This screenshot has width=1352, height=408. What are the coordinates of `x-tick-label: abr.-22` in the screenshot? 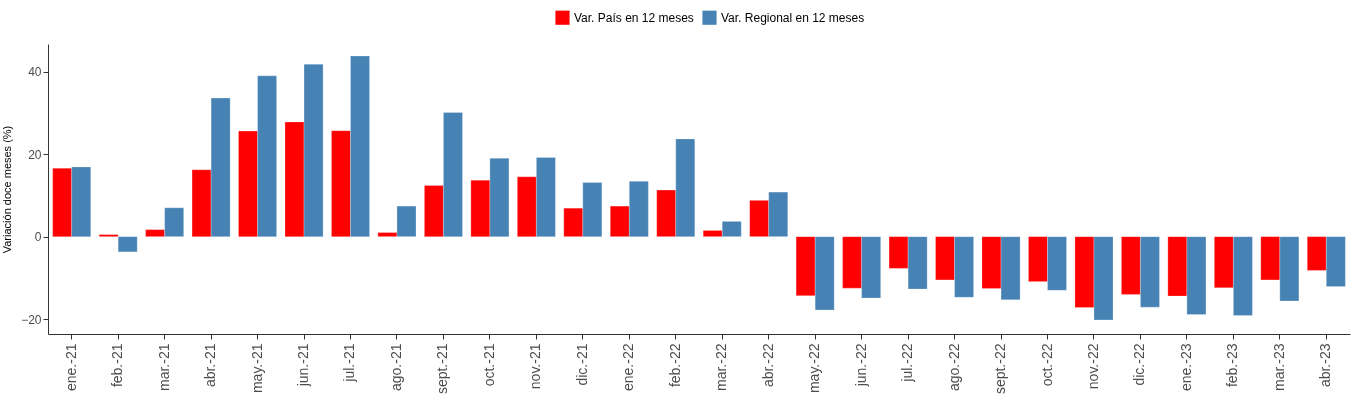 It's located at (767, 365).